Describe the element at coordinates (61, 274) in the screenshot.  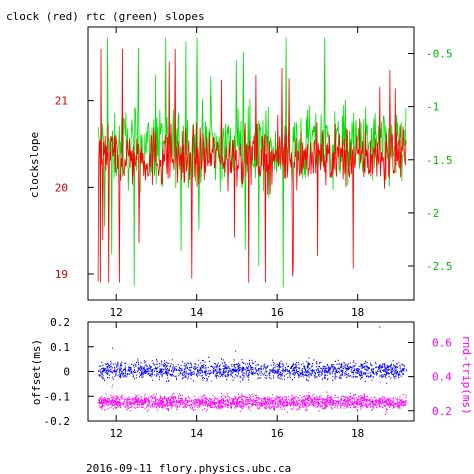
I see `y-tick-label: 19` at that location.